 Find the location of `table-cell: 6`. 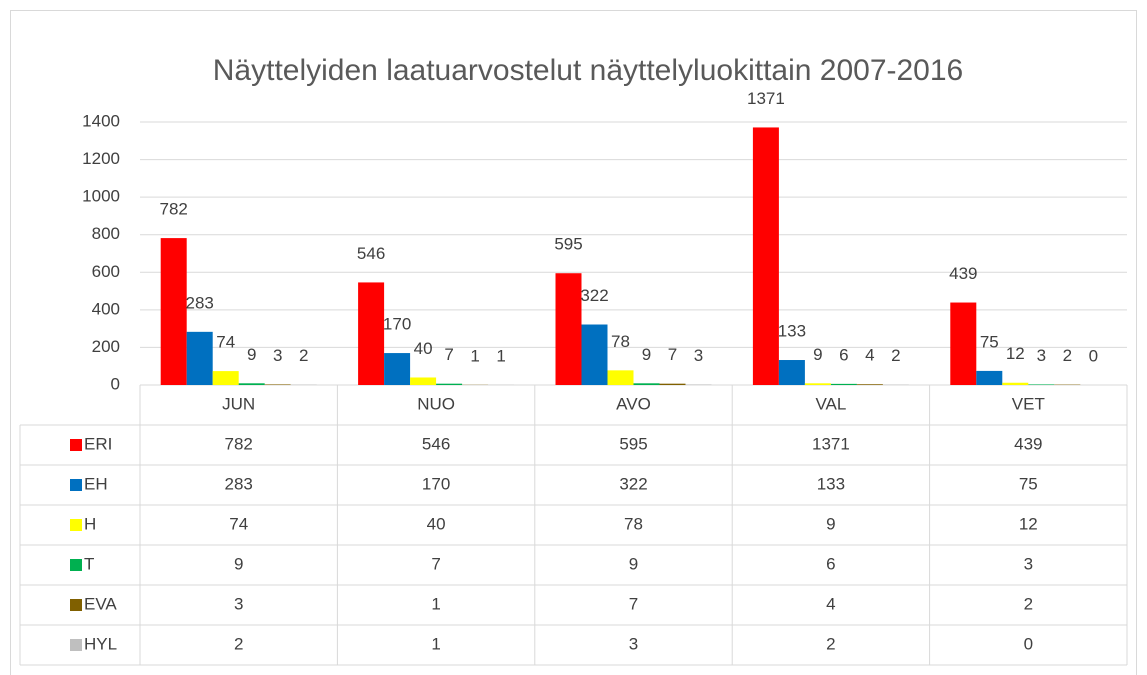

table-cell: 6 is located at coordinates (830, 563).